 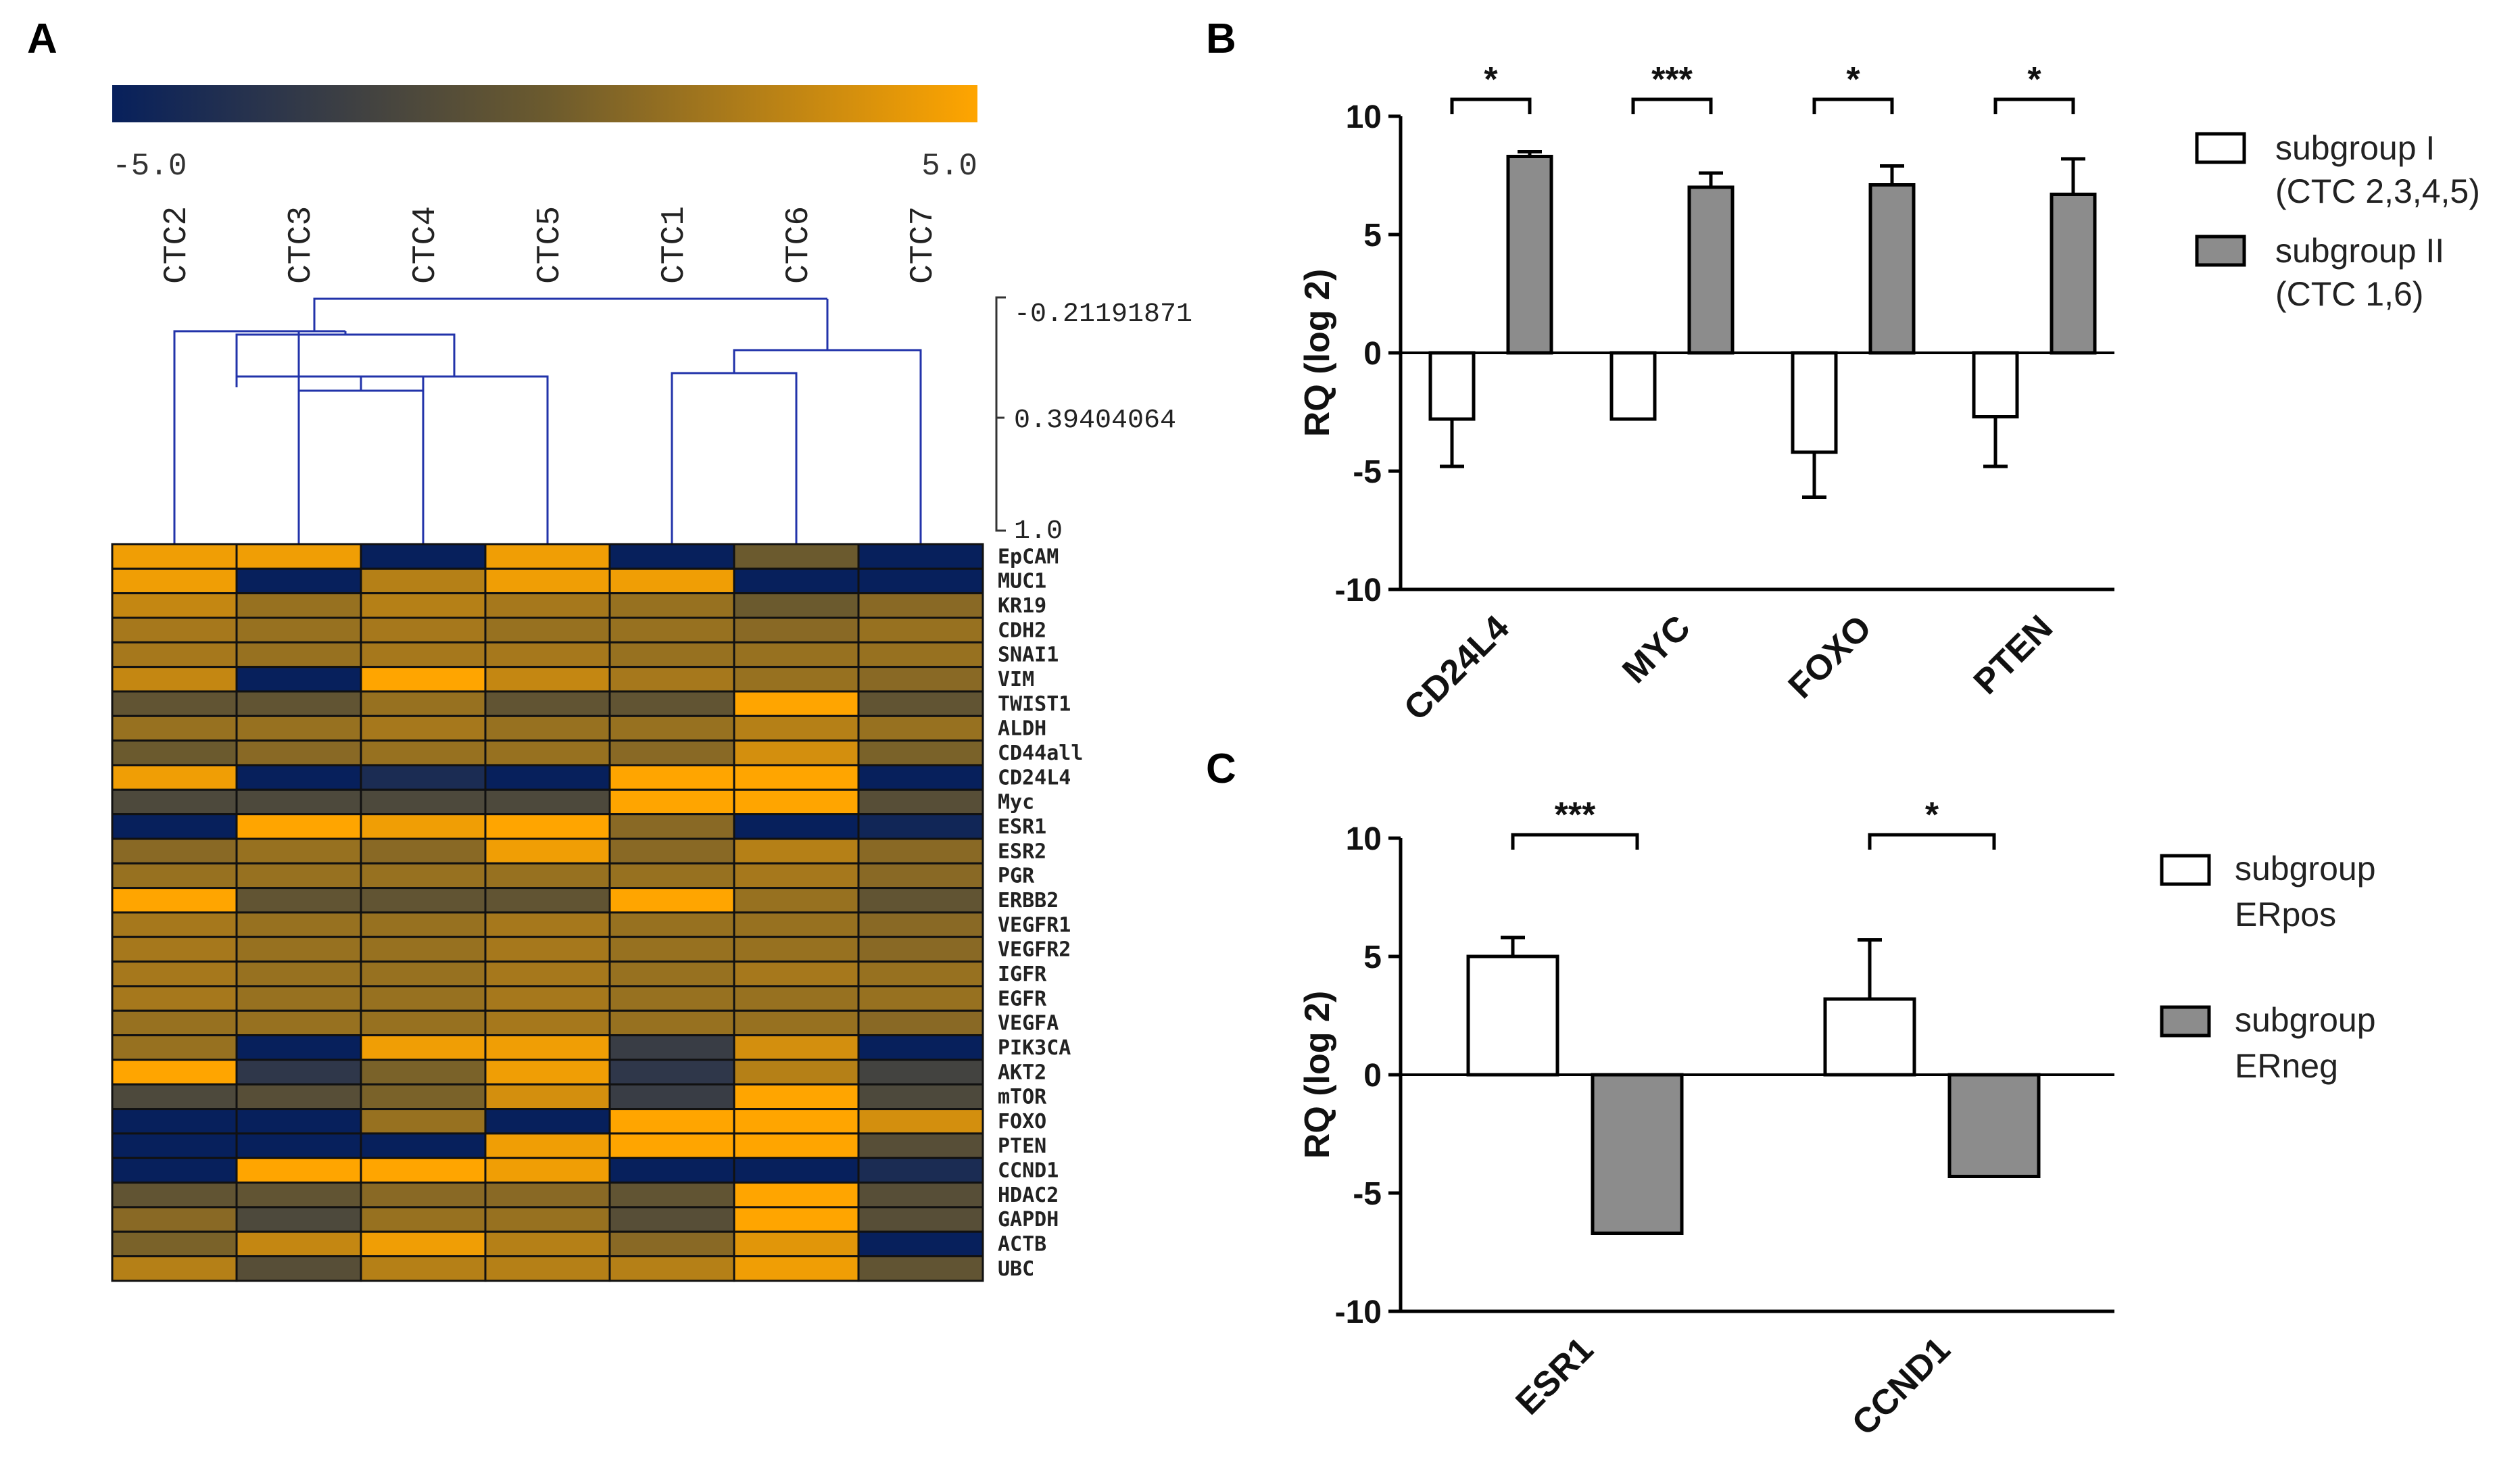 I want to click on heatmap-row-label: VIM, so click(x=1016, y=679).